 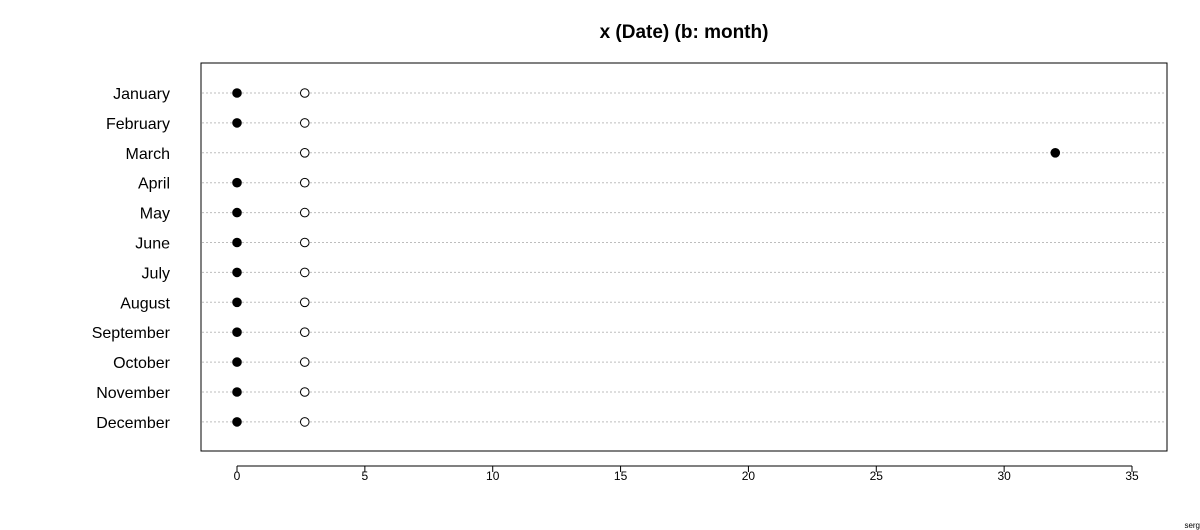 What do you see at coordinates (621, 476) in the screenshot?
I see `x-tick-label: 15` at bounding box center [621, 476].